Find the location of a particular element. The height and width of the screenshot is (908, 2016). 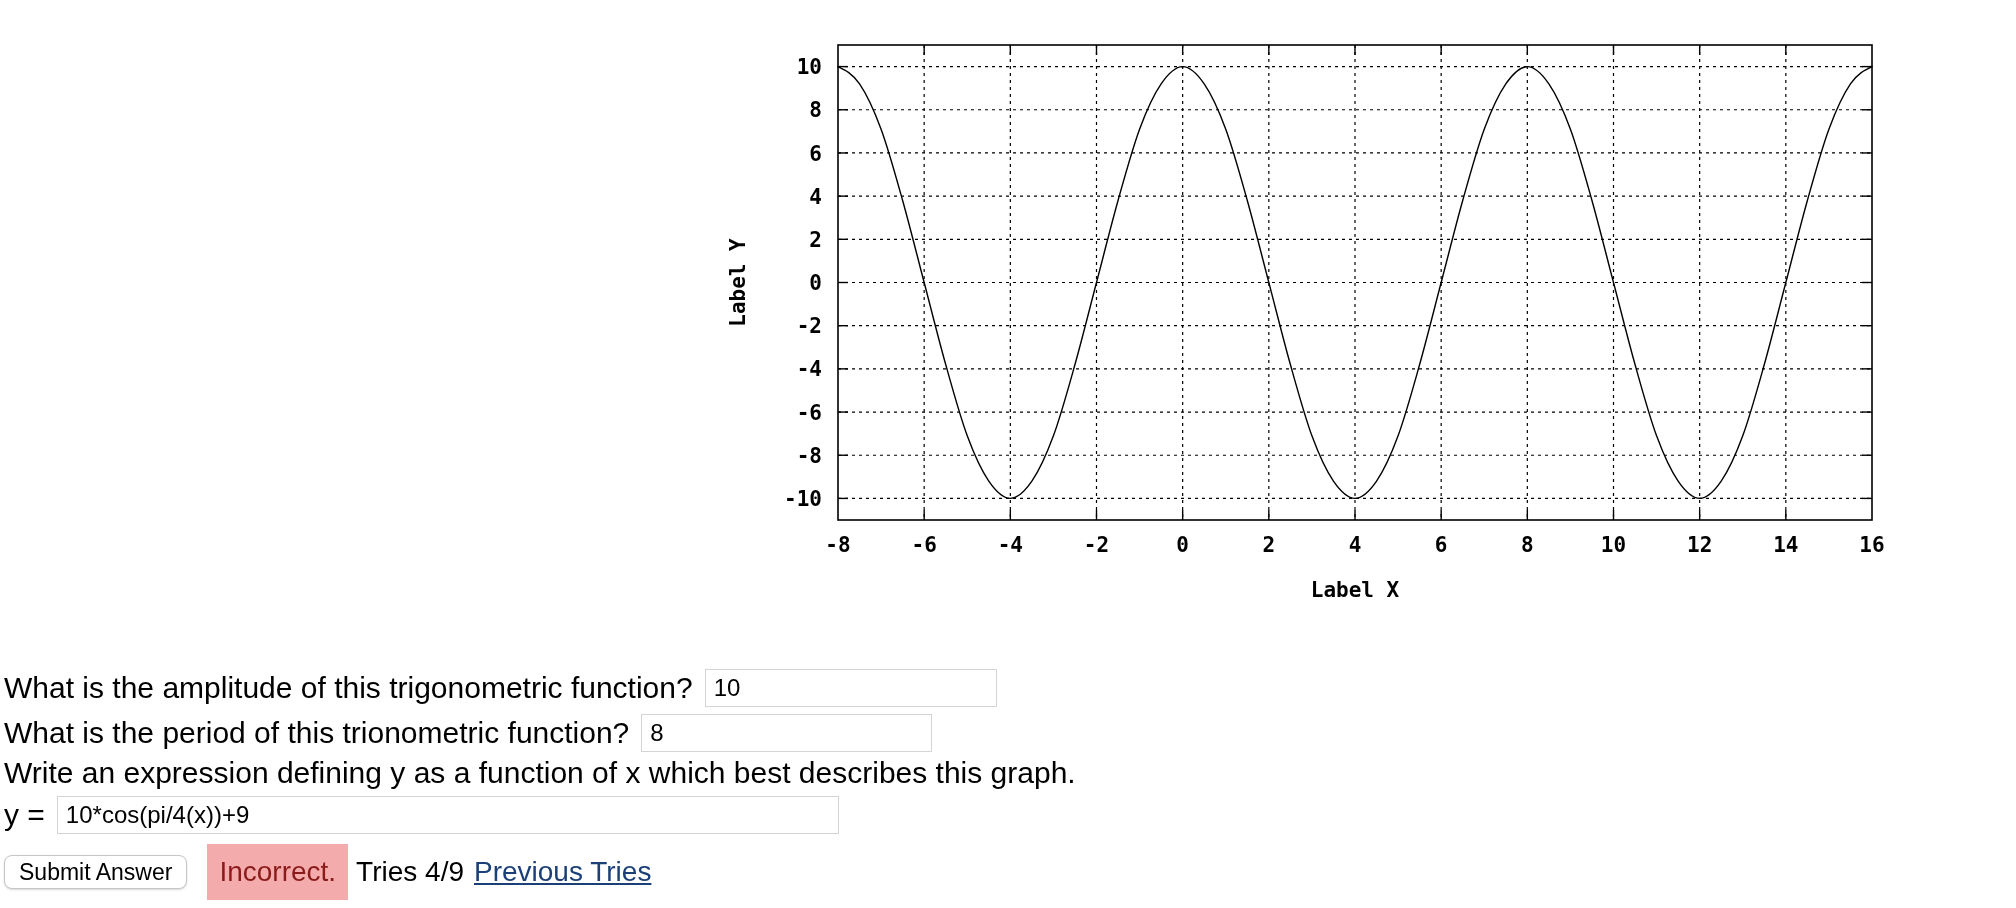

y-tick-label: 8 is located at coordinates (815, 110).